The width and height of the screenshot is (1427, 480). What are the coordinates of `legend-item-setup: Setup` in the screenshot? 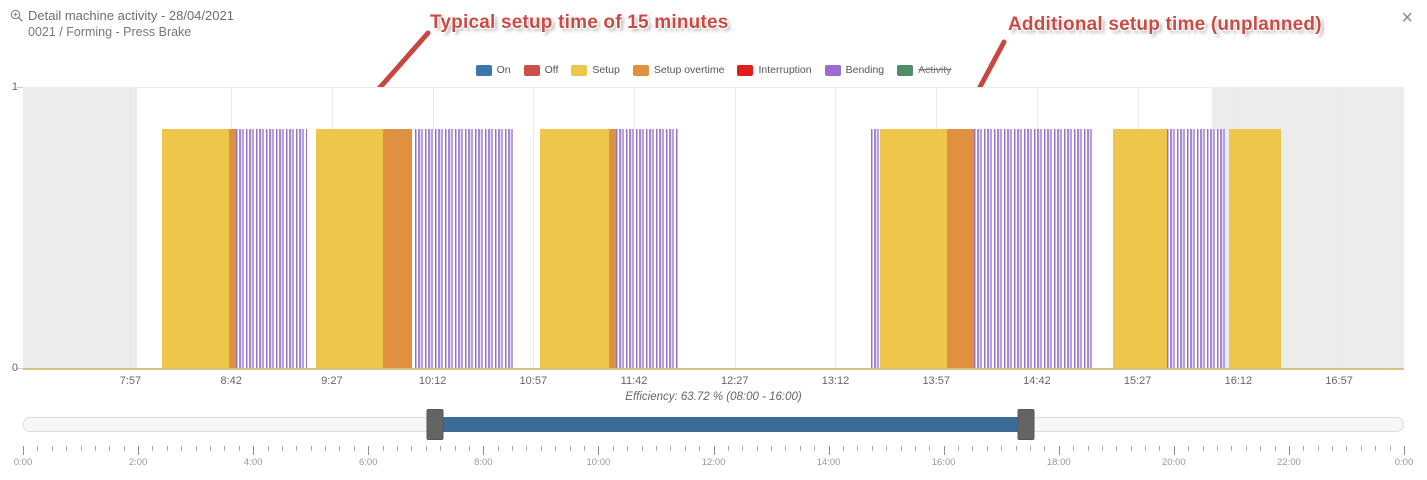 It's located at (595, 70).